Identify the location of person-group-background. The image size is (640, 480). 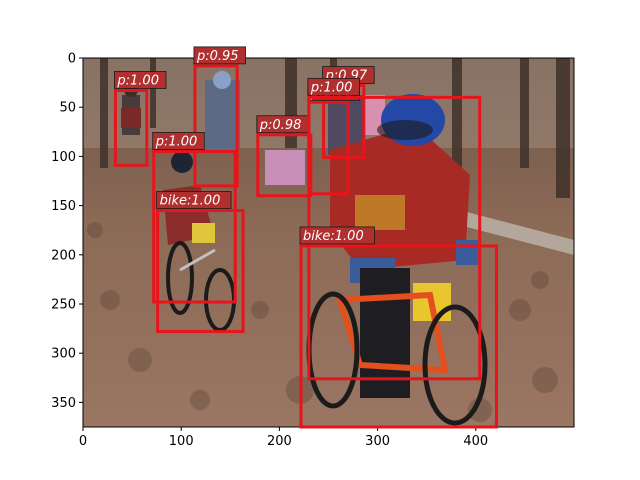
(295, 128).